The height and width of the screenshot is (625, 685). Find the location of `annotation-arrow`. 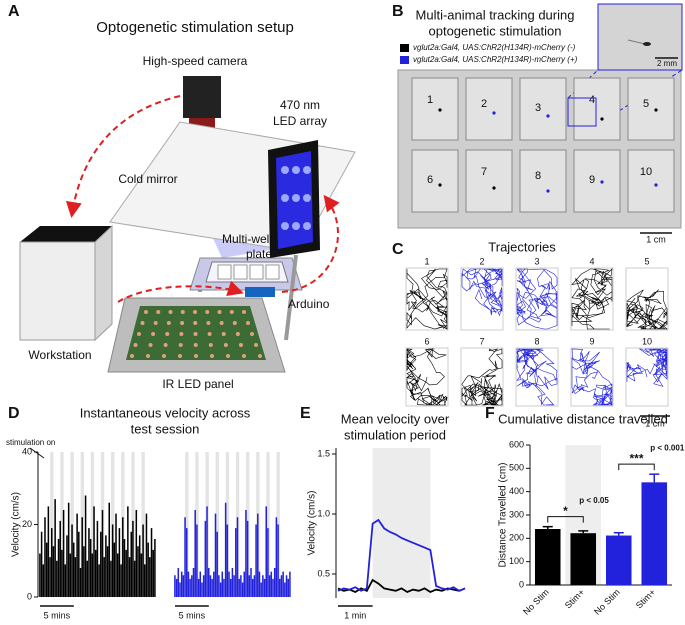

annotation-arrow is located at coordinates (37, 453).